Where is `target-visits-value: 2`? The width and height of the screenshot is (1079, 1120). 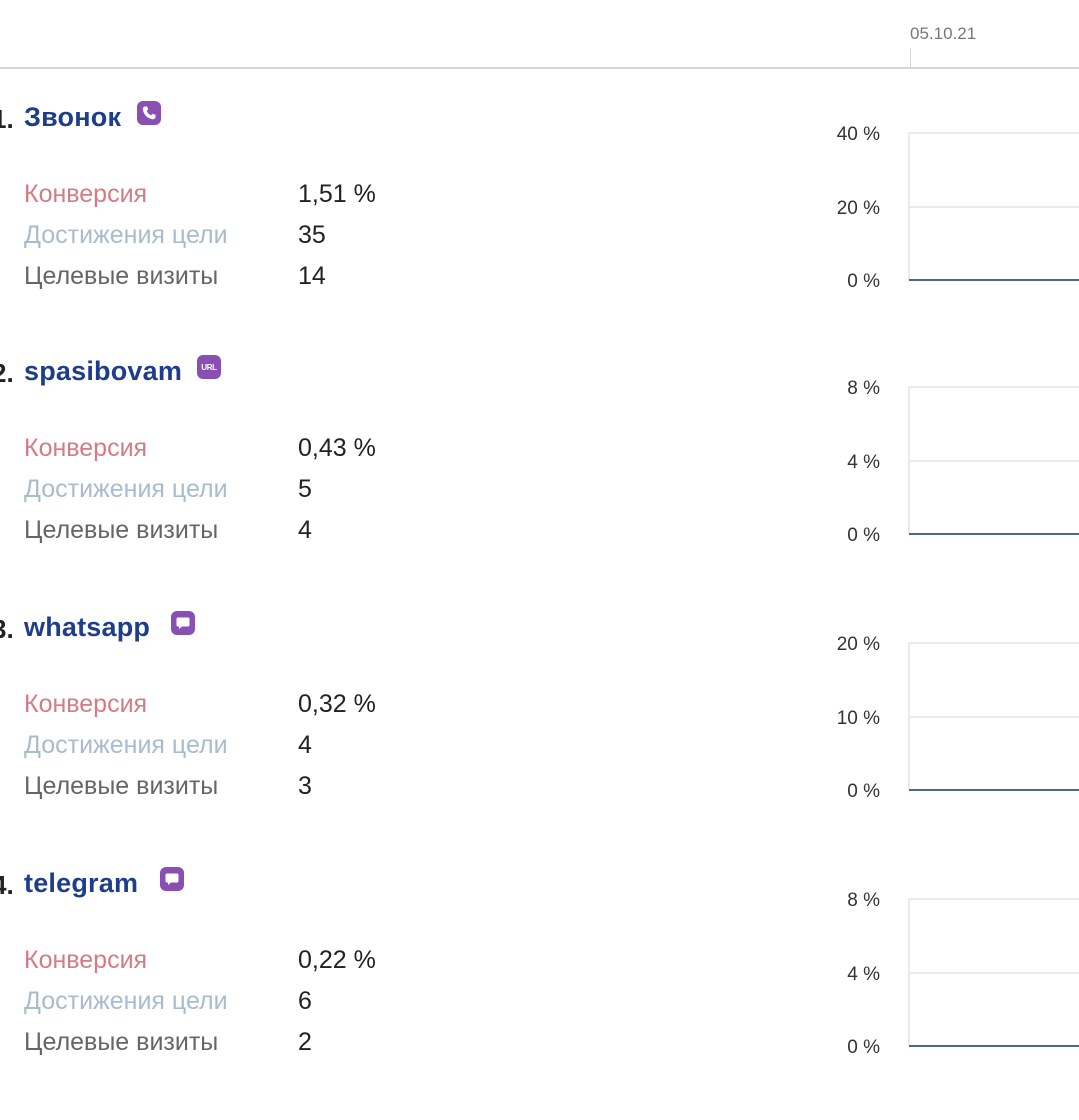 target-visits-value: 2 is located at coordinates (305, 1042).